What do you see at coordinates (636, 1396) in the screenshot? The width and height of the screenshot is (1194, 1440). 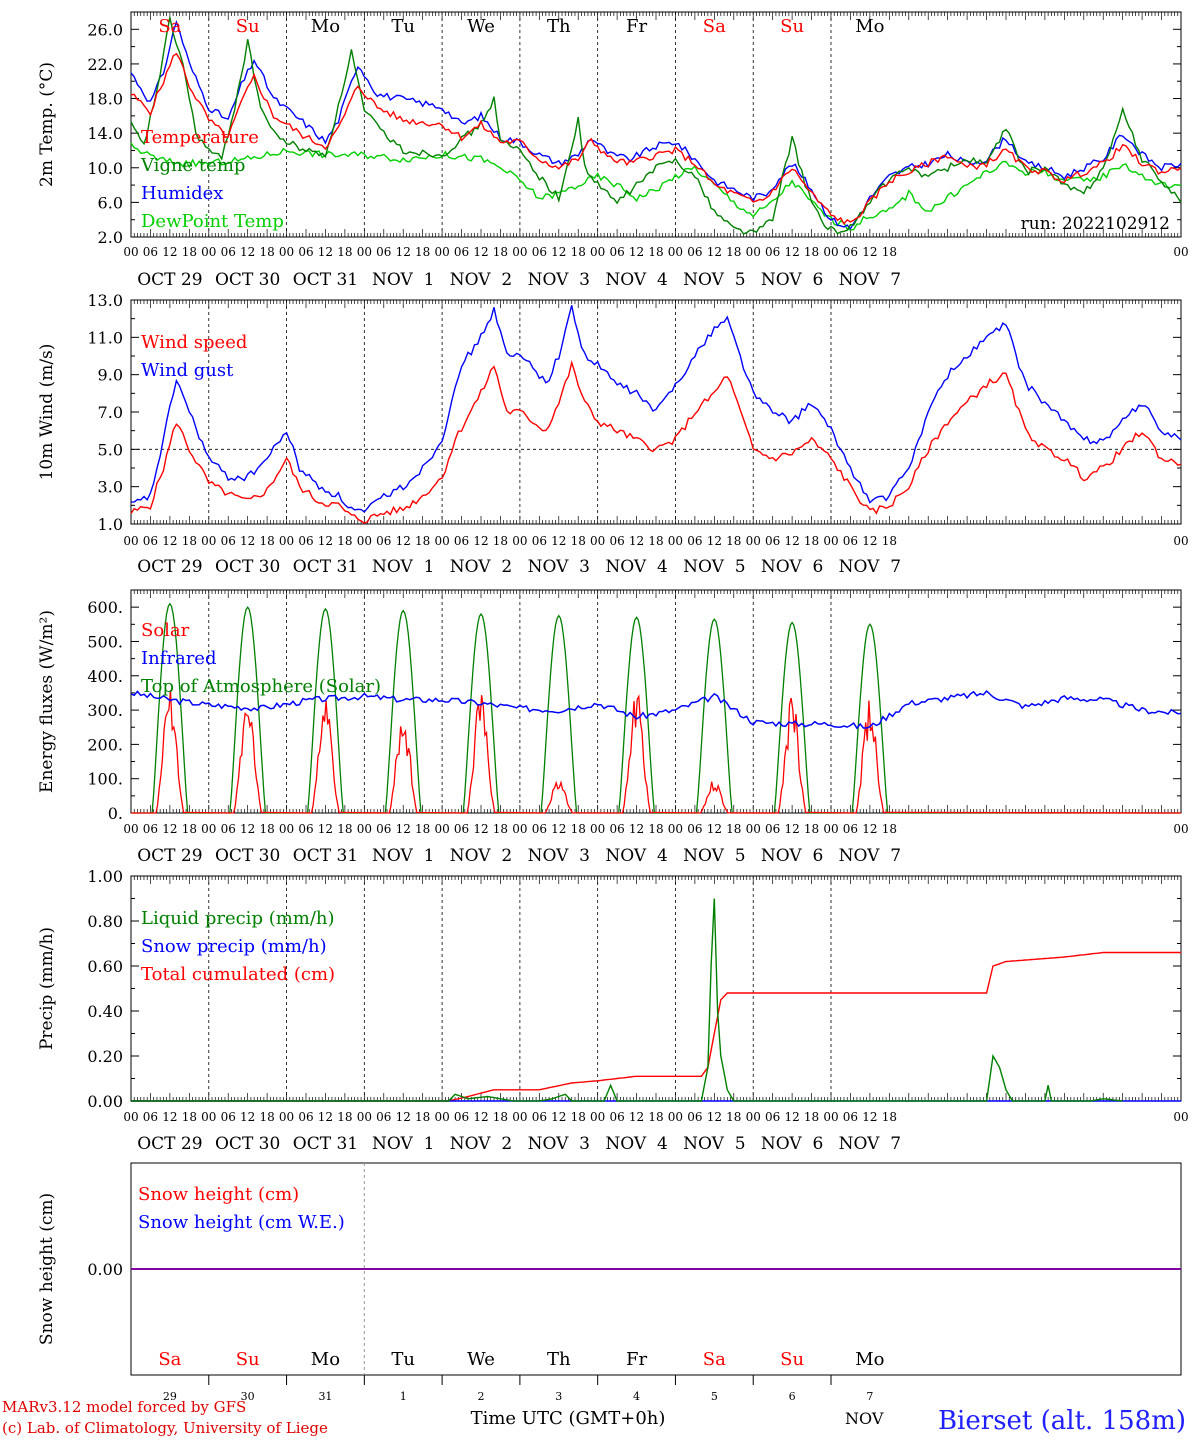 I see `day-number: 4` at bounding box center [636, 1396].